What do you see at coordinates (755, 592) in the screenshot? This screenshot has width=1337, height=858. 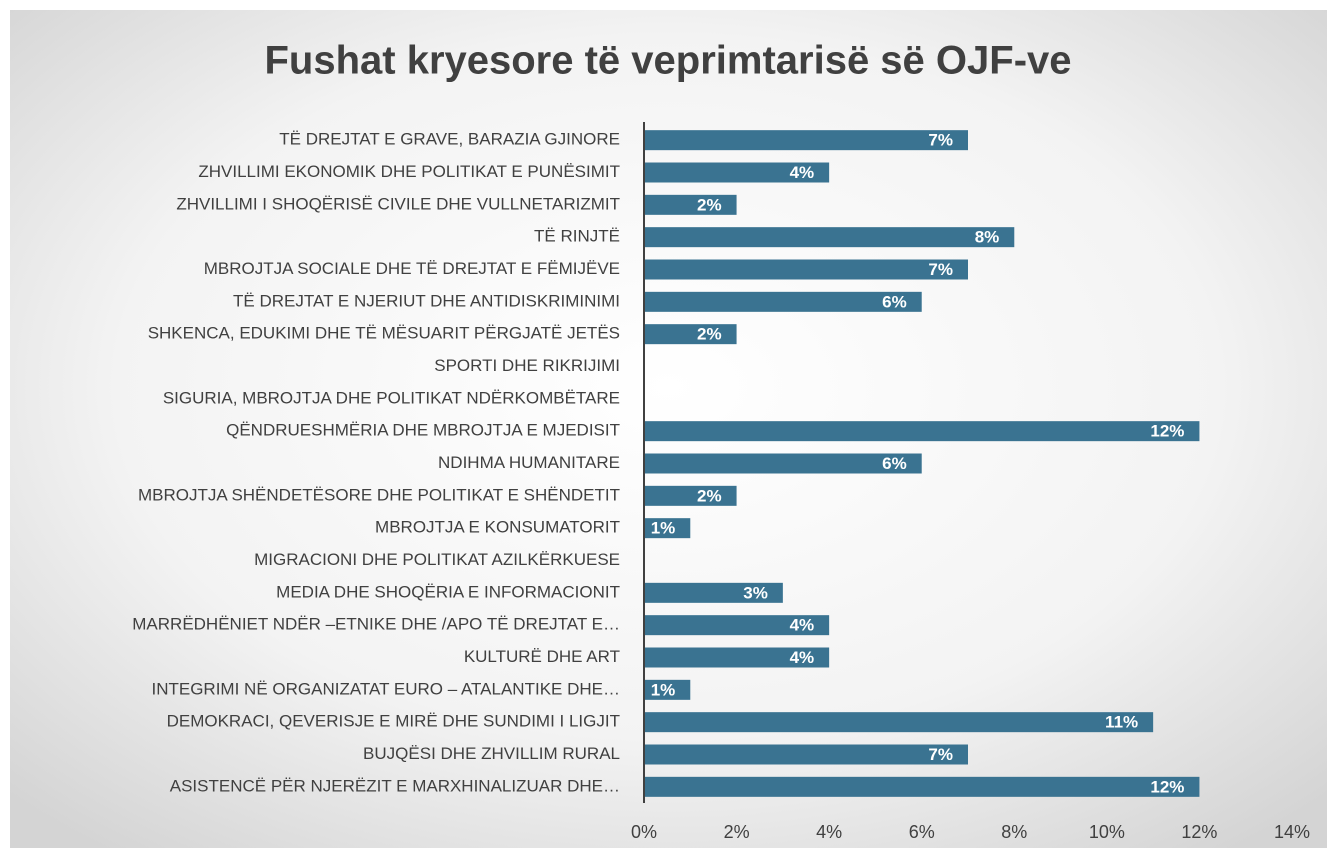 I see `value-label: 3%` at bounding box center [755, 592].